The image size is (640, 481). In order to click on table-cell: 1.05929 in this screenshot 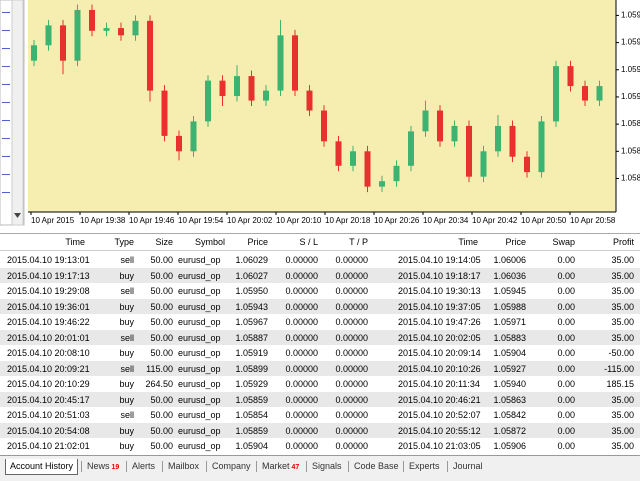, I will do `click(251, 384)`.